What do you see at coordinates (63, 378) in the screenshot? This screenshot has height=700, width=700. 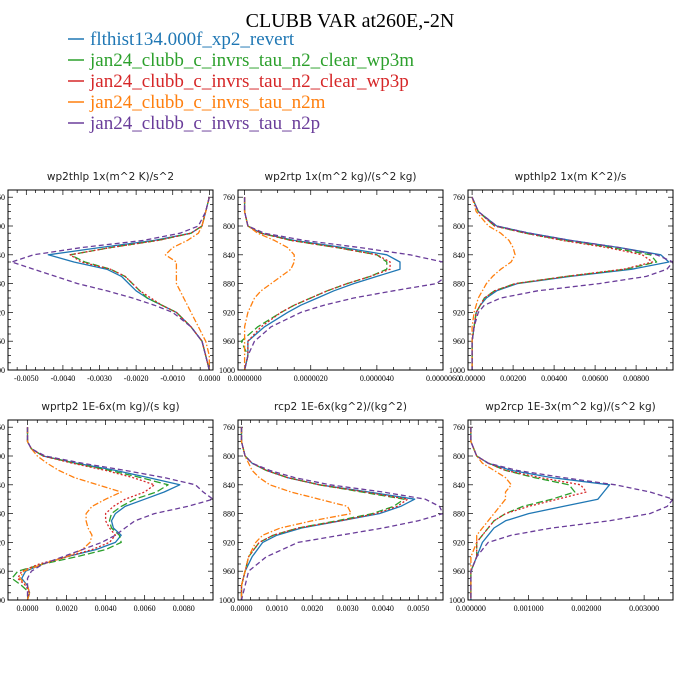 I see `xtick-label: -0.0040` at bounding box center [63, 378].